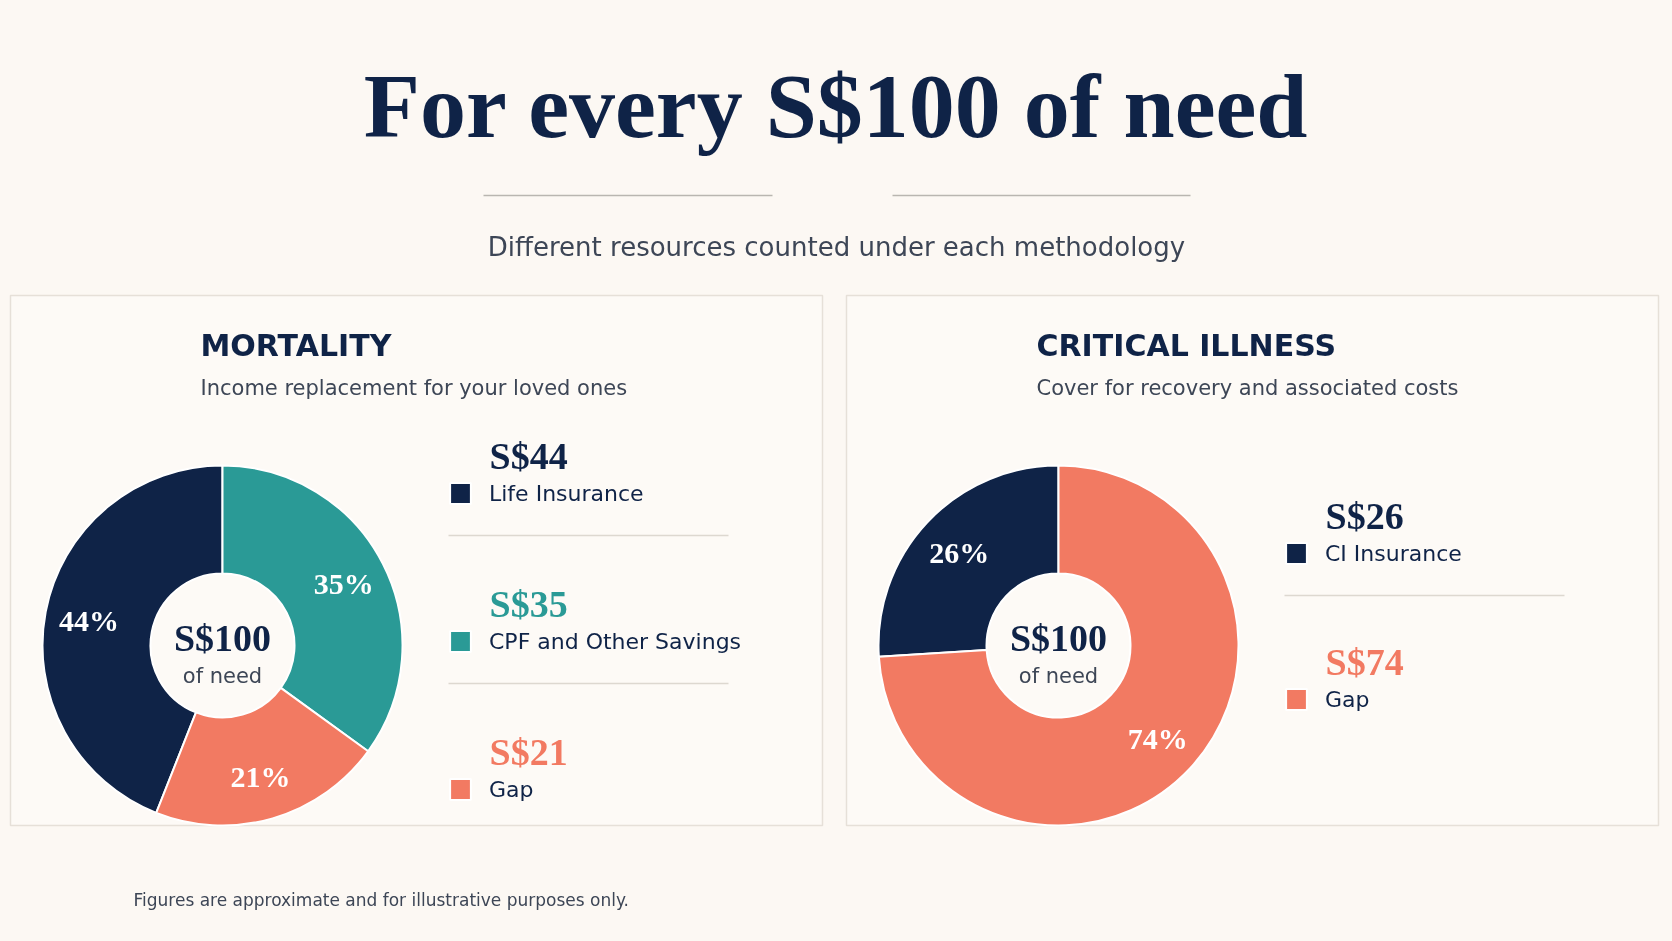 This screenshot has width=1672, height=941. I want to click on data-label: 44%, so click(88, 620).